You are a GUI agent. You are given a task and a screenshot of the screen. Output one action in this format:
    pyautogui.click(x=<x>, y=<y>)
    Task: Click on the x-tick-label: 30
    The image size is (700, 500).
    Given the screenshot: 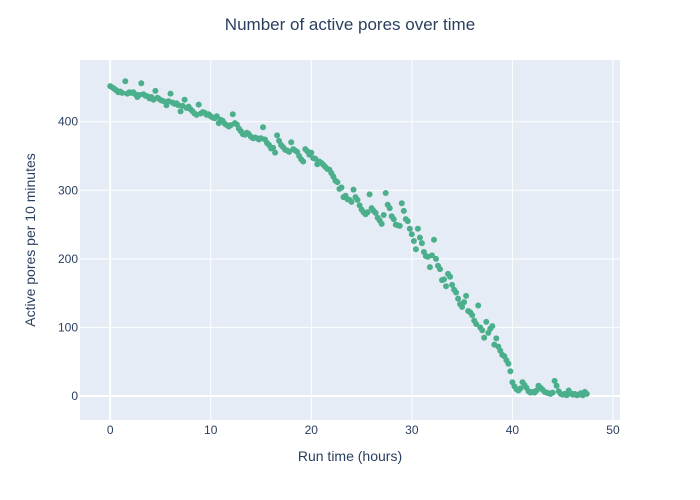 What is the action you would take?
    pyautogui.click(x=412, y=430)
    